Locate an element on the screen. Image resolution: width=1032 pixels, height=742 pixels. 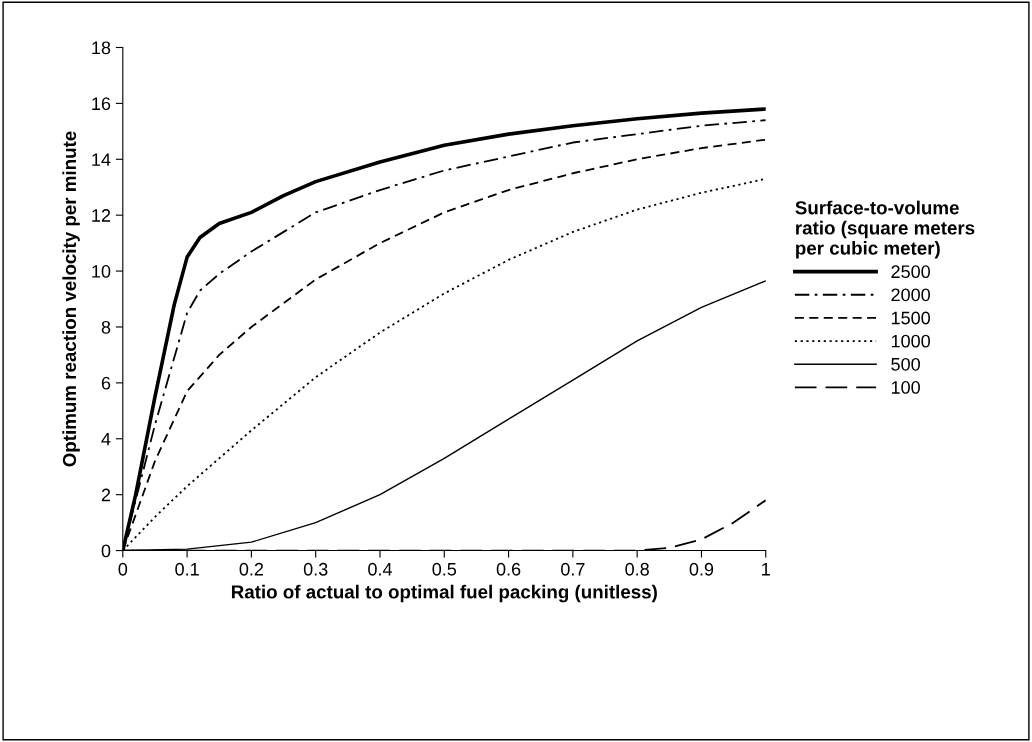
legend-label: 500 is located at coordinates (905, 364).